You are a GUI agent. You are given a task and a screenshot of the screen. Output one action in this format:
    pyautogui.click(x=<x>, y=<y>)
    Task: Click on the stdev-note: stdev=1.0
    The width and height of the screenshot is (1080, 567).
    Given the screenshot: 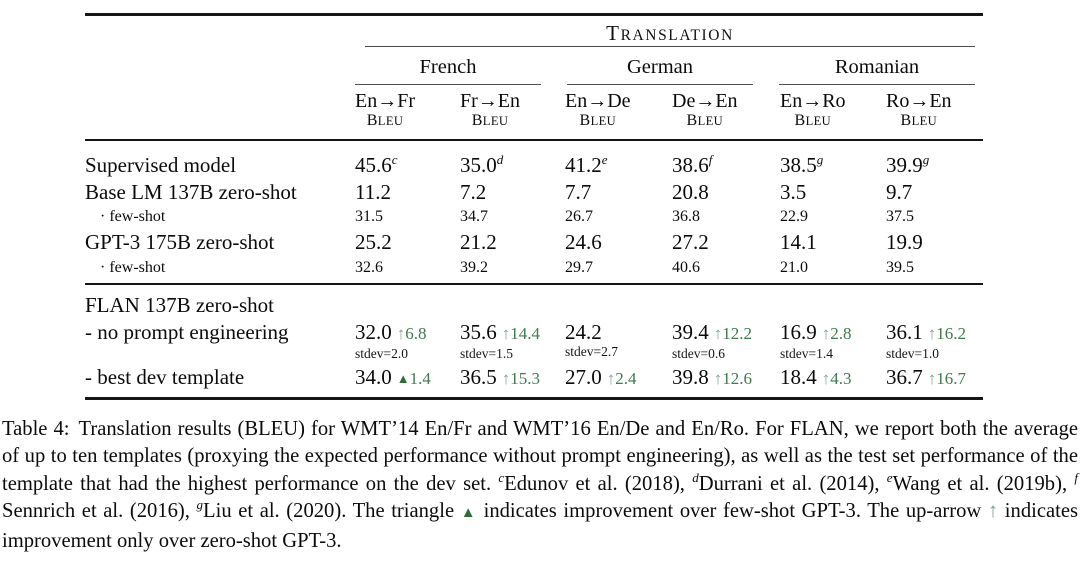 What is the action you would take?
    pyautogui.click(x=912, y=353)
    